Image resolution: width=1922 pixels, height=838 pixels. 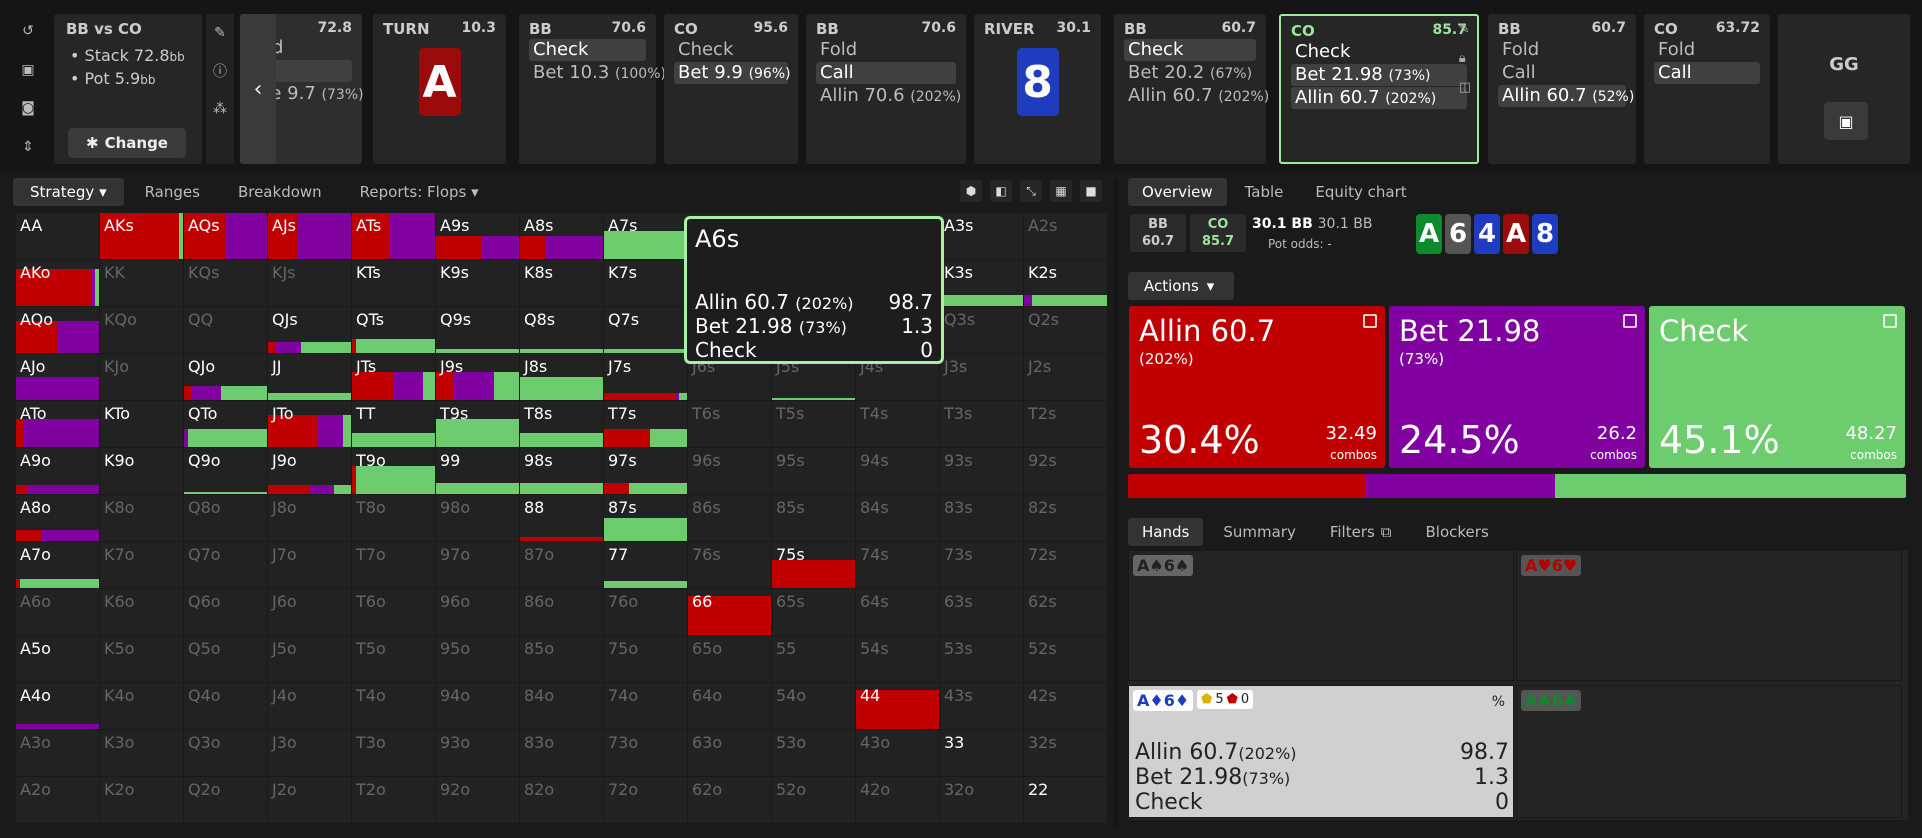 I want to click on hand-cell: 83o, so click(x=561, y=753).